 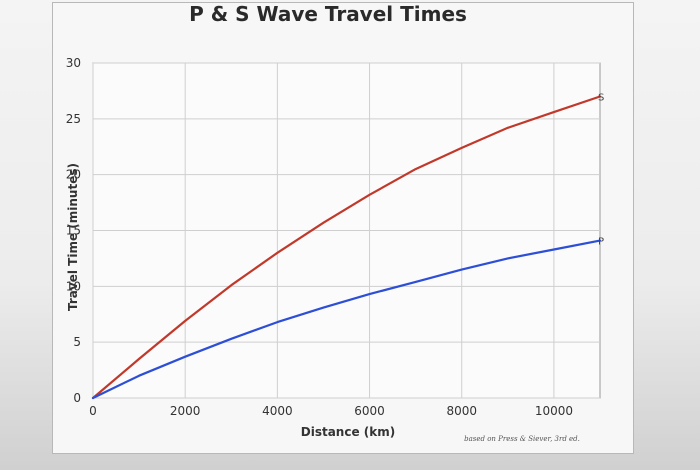 I want to click on y-tick-label-1: 5, so click(x=77, y=342).